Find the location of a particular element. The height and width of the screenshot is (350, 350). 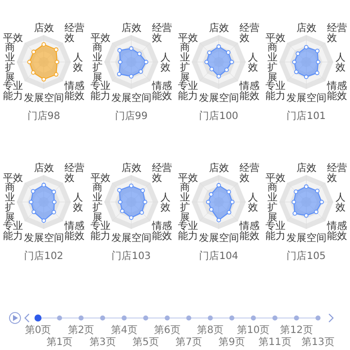

text: 门店98 is located at coordinates (43, 116).